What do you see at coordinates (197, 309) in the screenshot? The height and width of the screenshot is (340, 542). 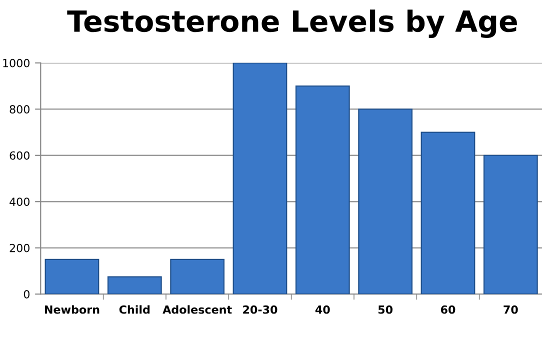 I see `x-tick-label: Adolescent` at bounding box center [197, 309].